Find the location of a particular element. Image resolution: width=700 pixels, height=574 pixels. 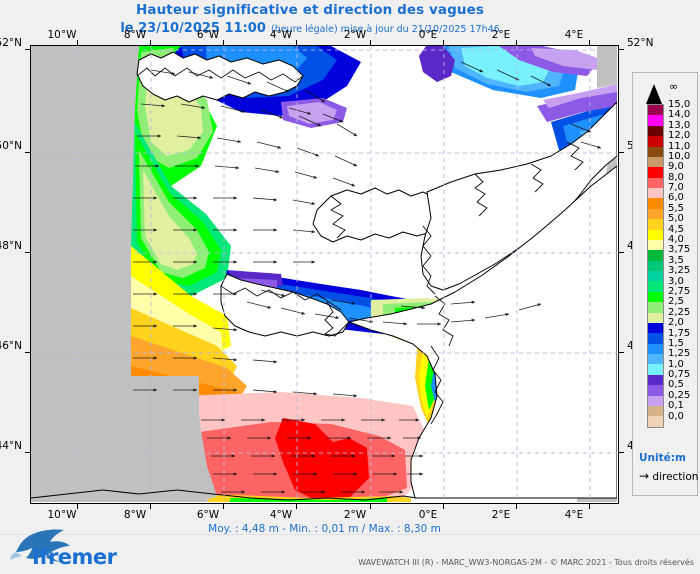

colorbar-tick-label: 2,25 is located at coordinates (679, 312).